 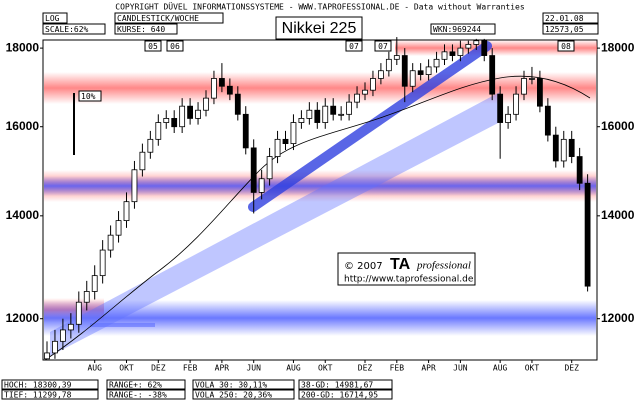 What do you see at coordinates (406, 269) in the screenshot?
I see `watermark-box` at bounding box center [406, 269].